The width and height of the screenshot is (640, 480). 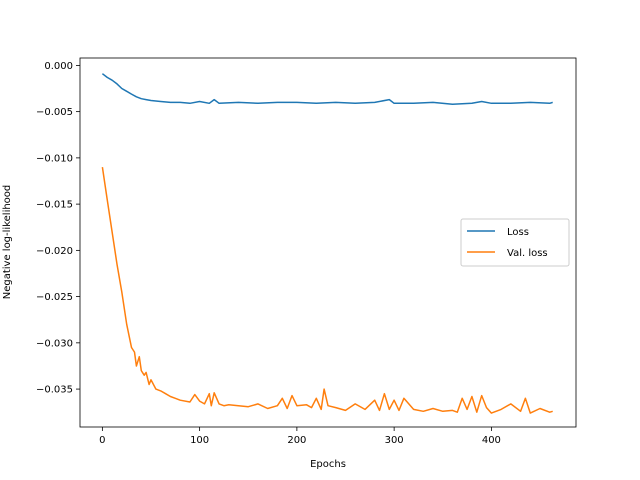 I want to click on x-axis: 0 100 200 300 400, so click(x=300, y=436).